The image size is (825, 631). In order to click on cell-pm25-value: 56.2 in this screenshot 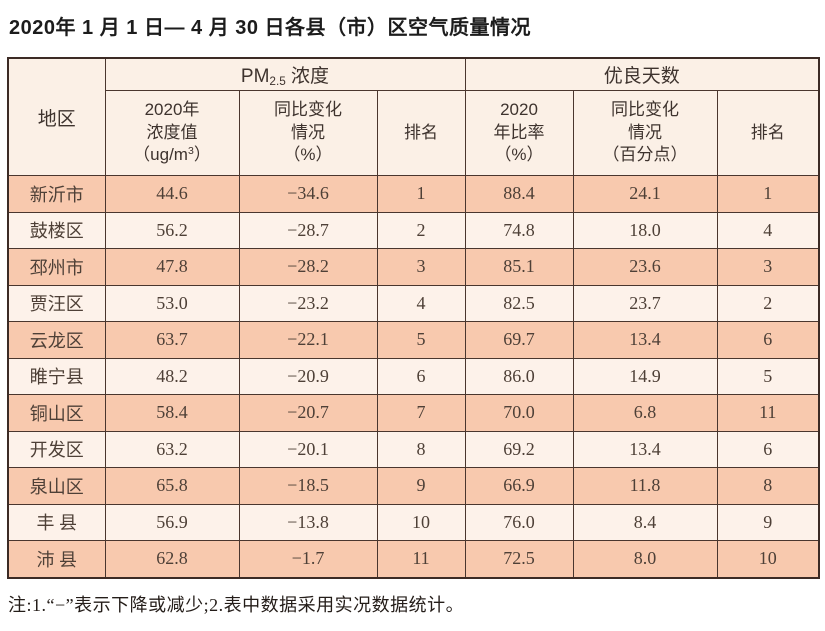, I will do `click(172, 230)`.